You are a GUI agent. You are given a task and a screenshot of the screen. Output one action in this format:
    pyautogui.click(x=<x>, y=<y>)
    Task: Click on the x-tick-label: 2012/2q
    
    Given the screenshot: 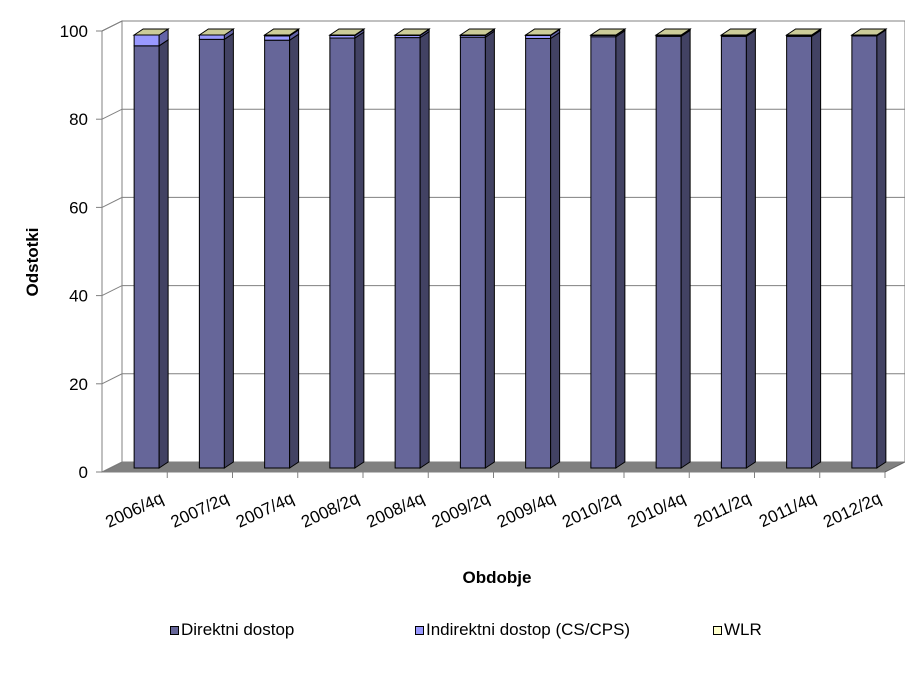 What is the action you would take?
    pyautogui.click(x=852, y=509)
    